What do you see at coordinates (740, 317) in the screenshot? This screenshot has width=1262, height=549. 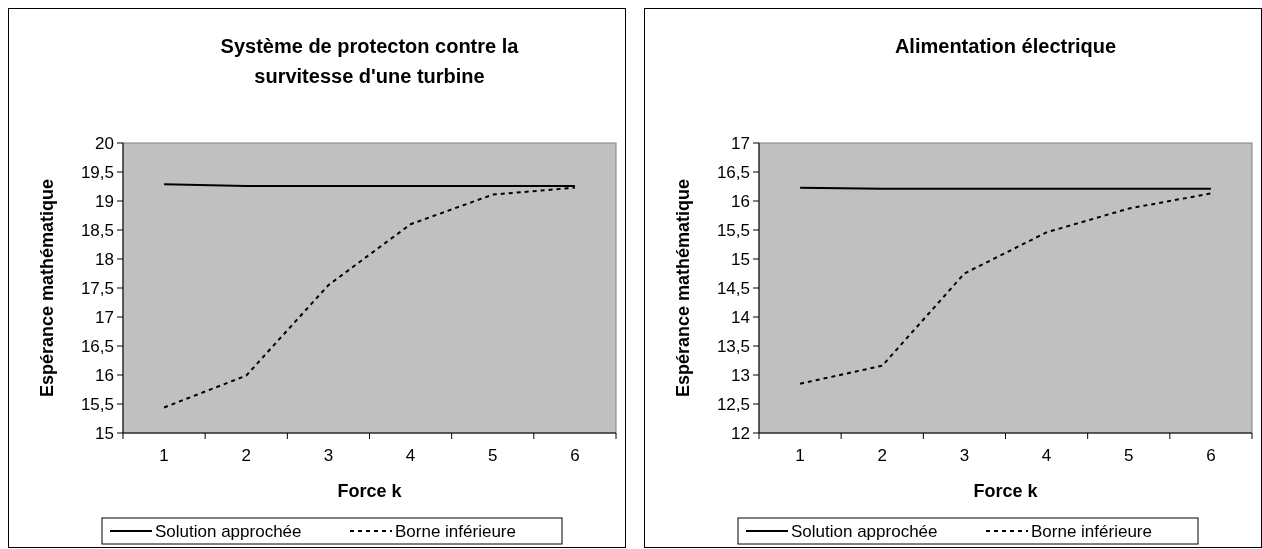 I see `y-tick-label: 14` at bounding box center [740, 317].